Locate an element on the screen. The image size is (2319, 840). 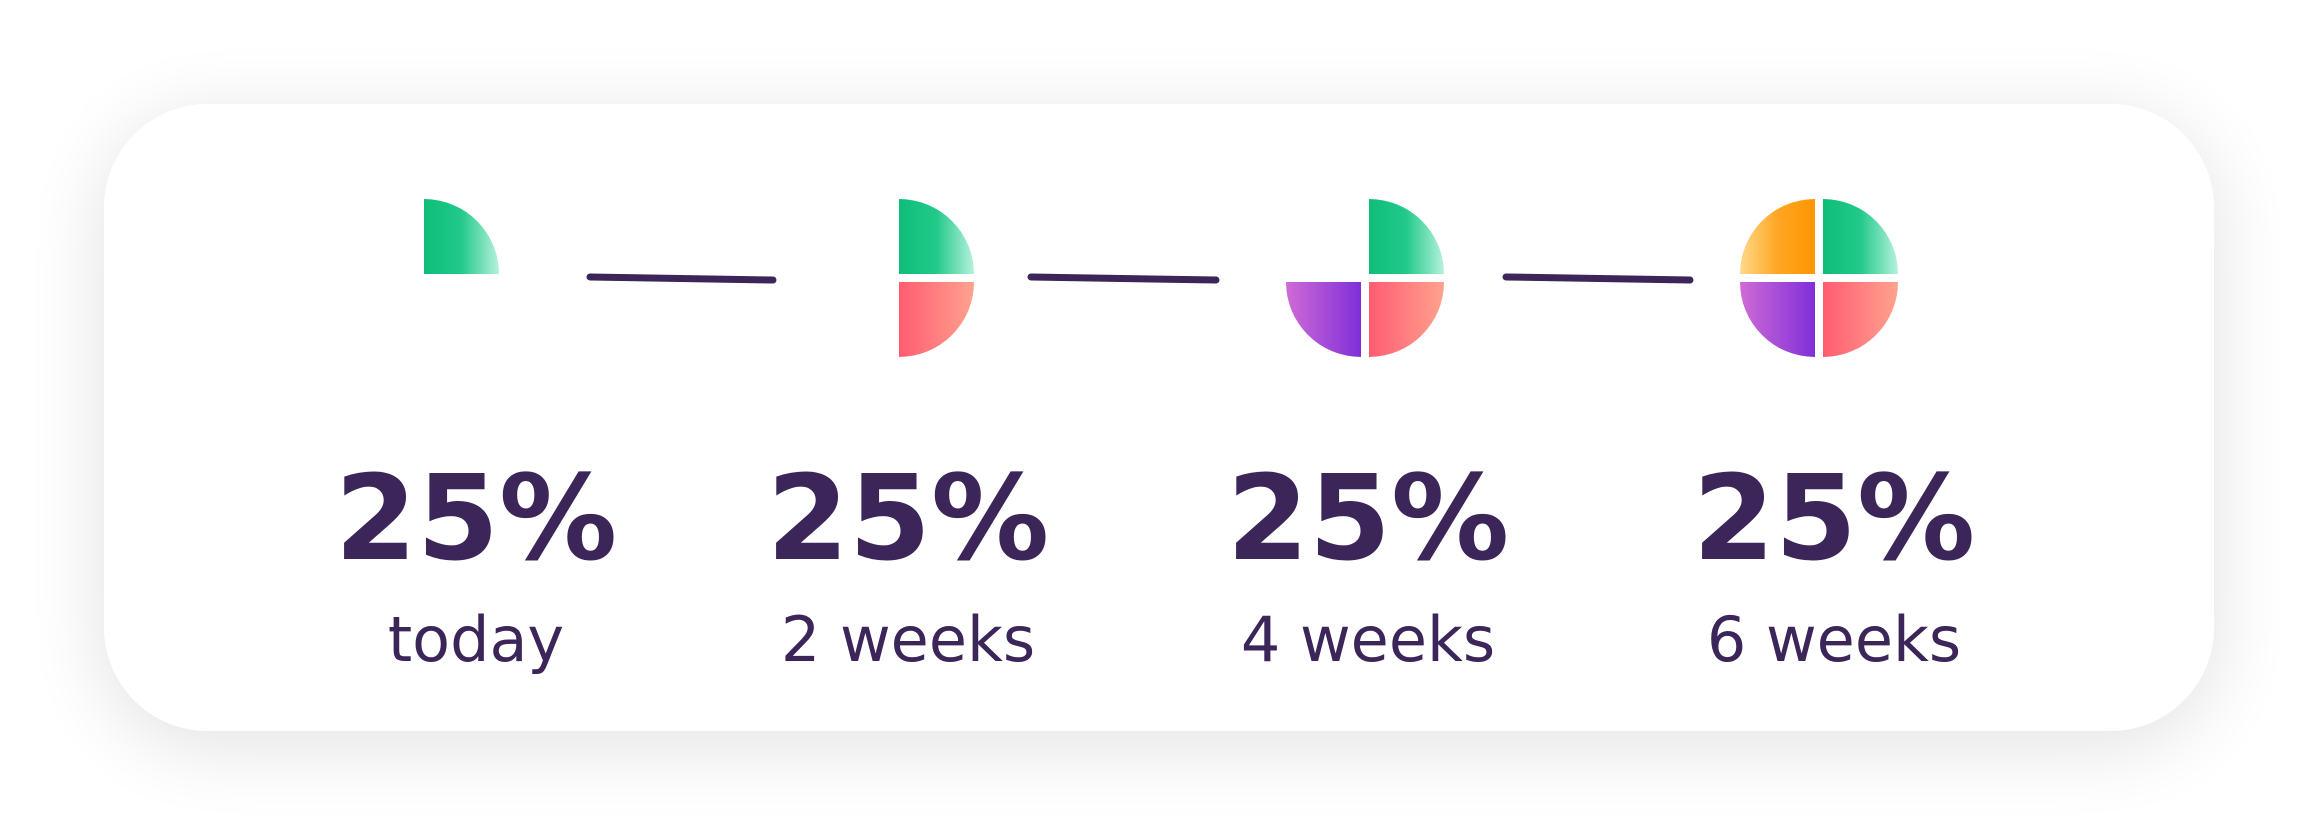
step-label: today is located at coordinates (476, 639).